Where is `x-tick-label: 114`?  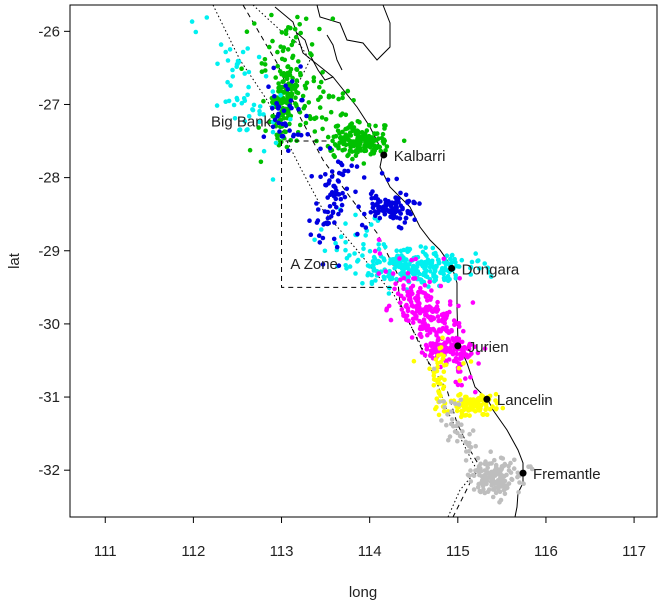
x-tick-label: 114 is located at coordinates (370, 551).